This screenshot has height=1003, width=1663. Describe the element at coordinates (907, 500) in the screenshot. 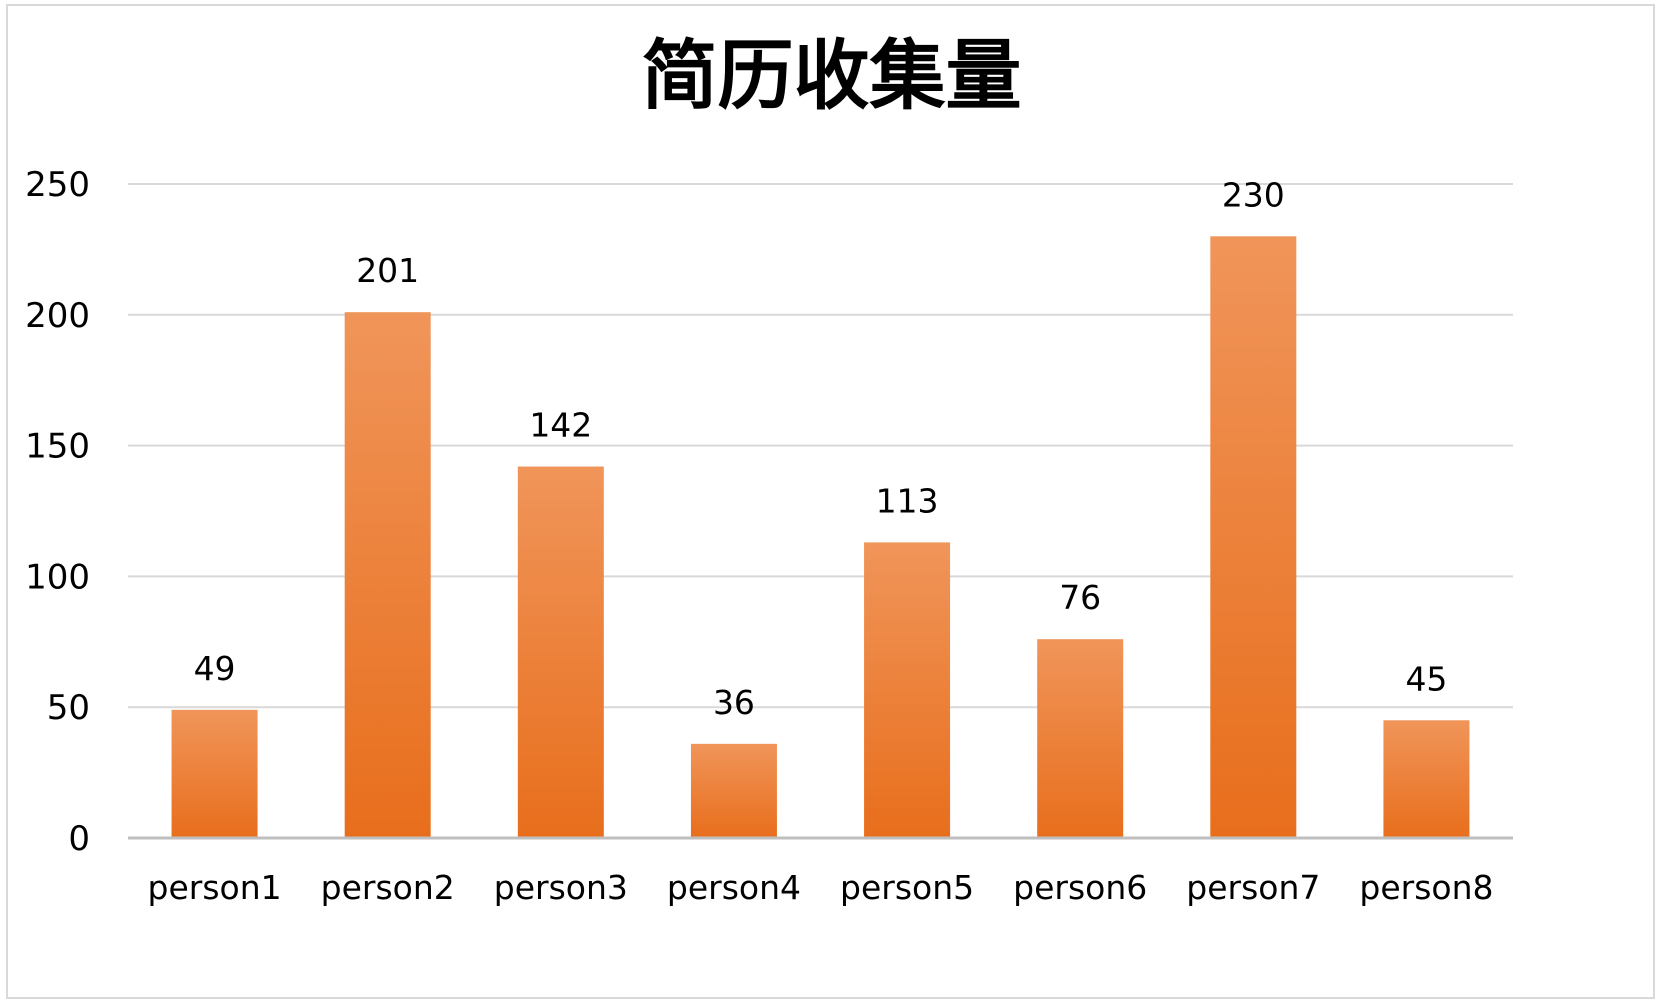

I see `data-label-person5: 113` at that location.